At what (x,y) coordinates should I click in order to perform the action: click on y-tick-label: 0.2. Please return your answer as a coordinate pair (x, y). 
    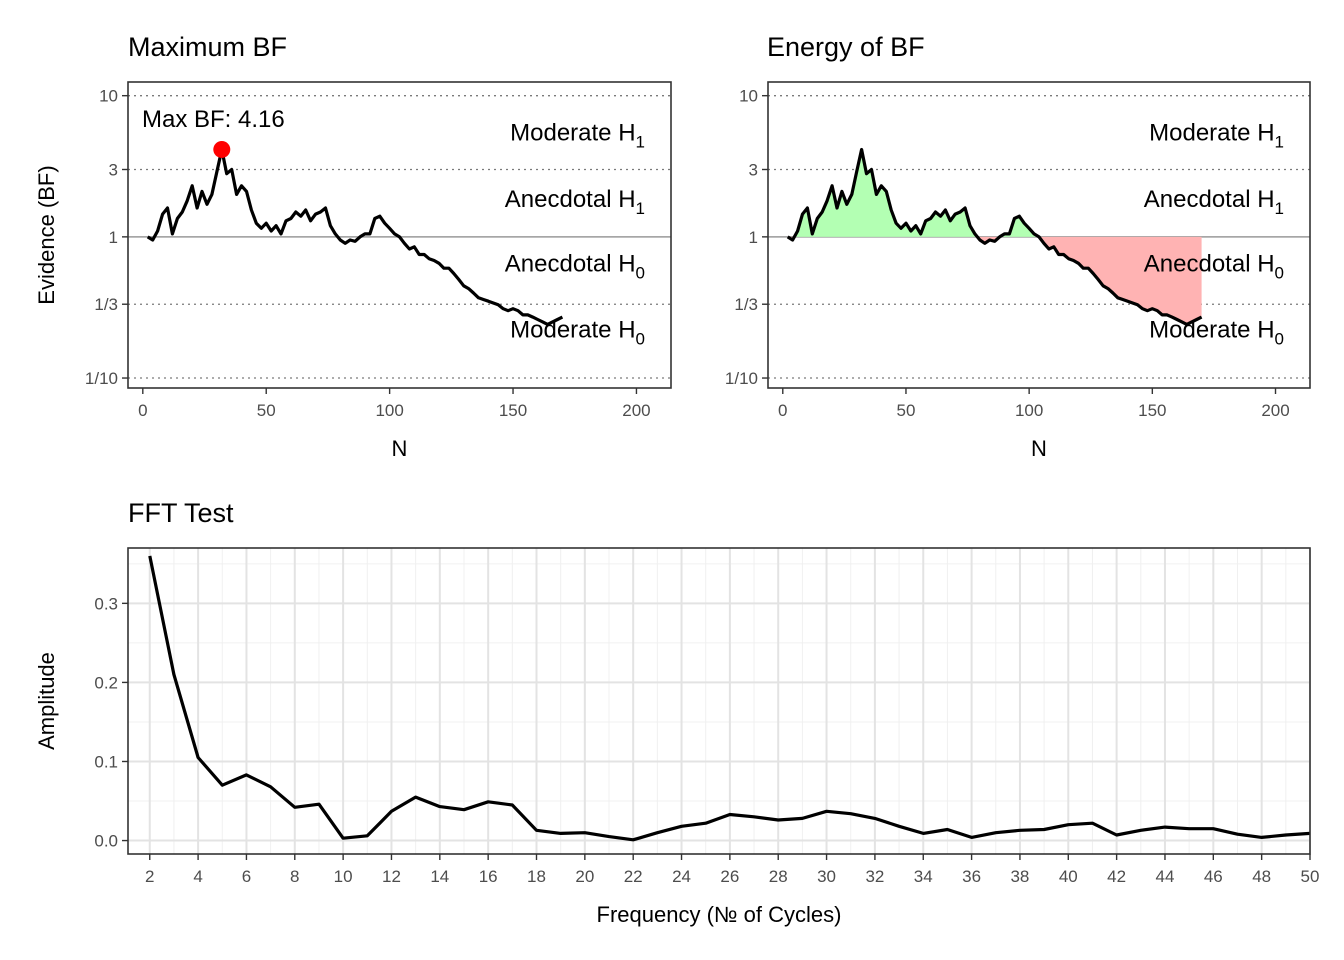
    Looking at the image, I should click on (106, 682).